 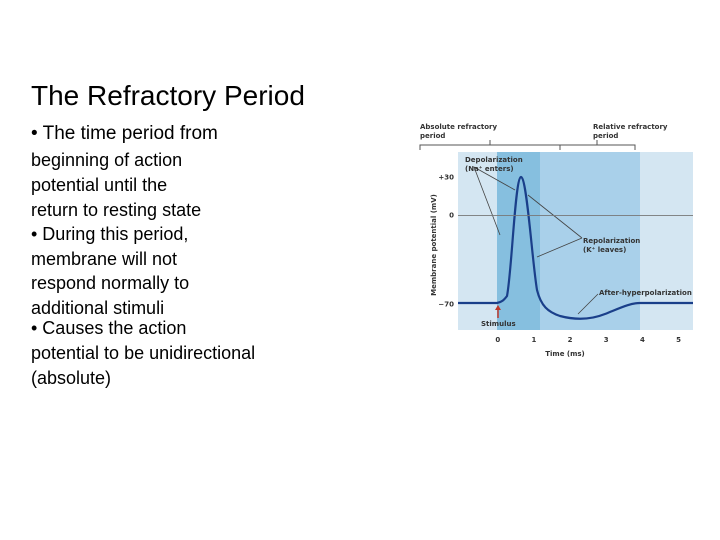 What do you see at coordinates (110, 234) in the screenshot?
I see `bullet-line: • During this period,` at bounding box center [110, 234].